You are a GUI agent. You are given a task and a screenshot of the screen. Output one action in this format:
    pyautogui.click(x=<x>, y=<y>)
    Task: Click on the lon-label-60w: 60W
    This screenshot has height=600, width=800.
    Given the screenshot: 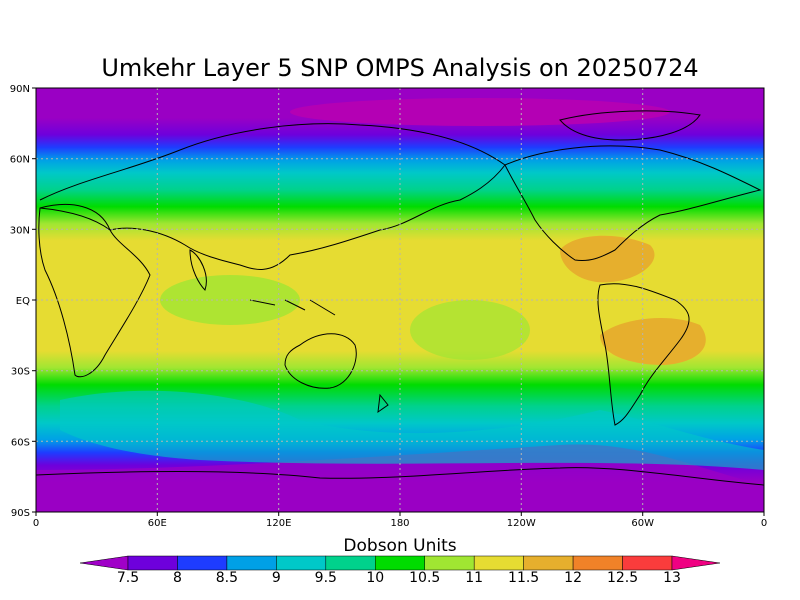 What is the action you would take?
    pyautogui.click(x=642, y=523)
    